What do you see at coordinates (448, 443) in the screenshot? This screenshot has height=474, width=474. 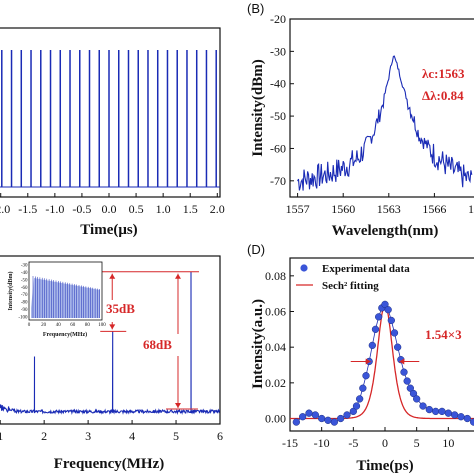 I see `panel-d-x-tick-label: 10` at bounding box center [448, 443].